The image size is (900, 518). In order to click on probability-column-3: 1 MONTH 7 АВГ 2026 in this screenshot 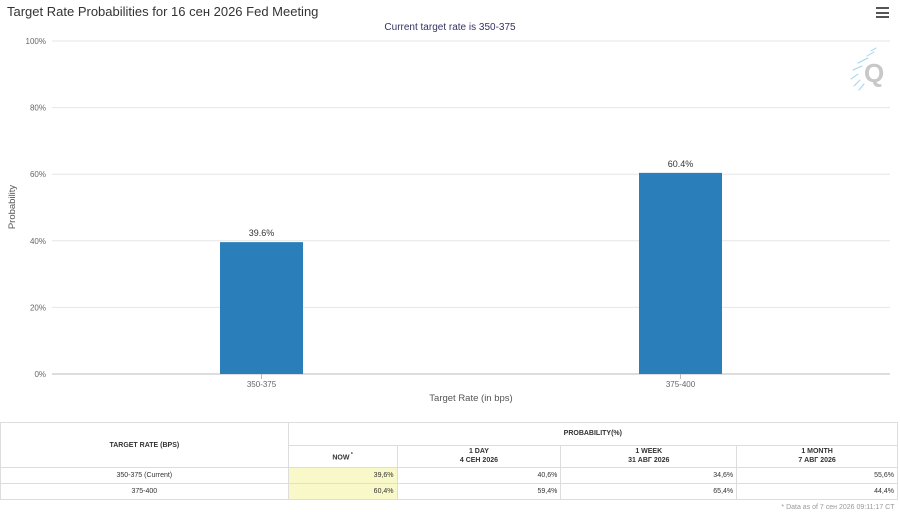, I will do `click(817, 456)`.